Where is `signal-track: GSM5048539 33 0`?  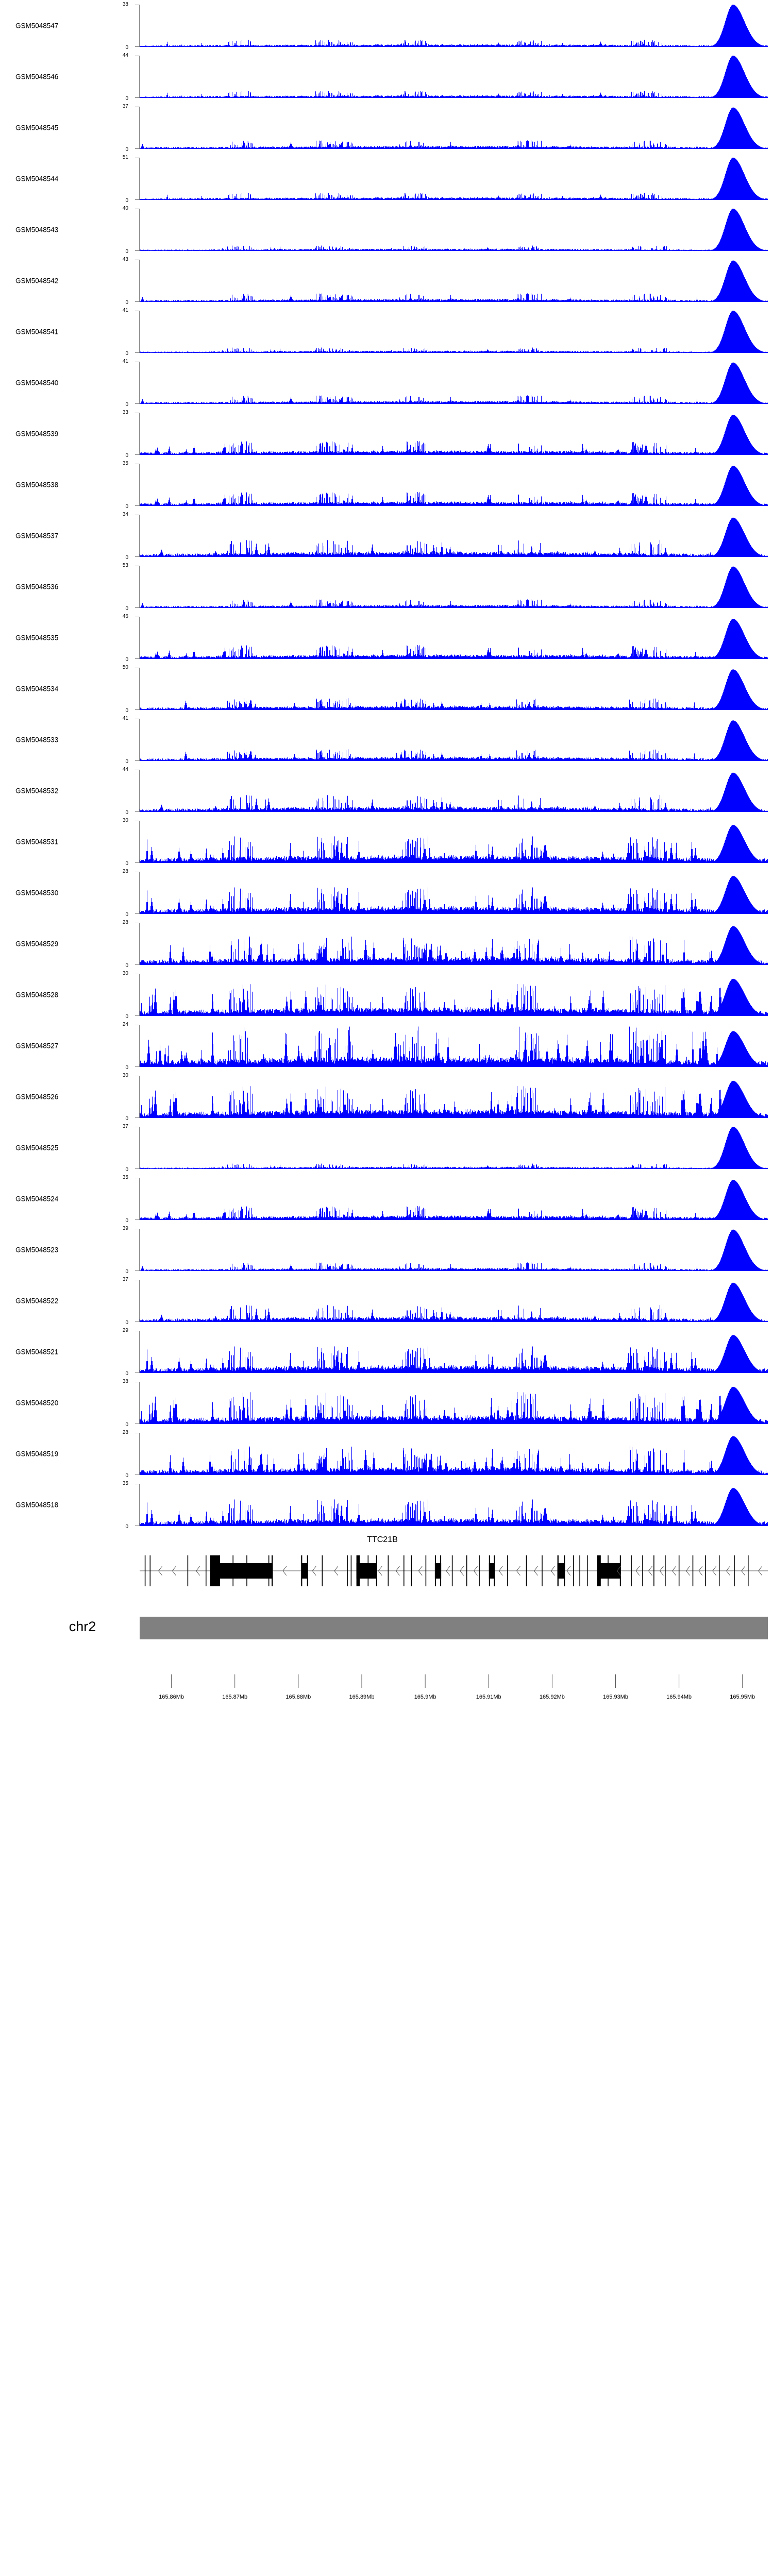 signal-track: GSM5048539 33 0 is located at coordinates (386, 433).